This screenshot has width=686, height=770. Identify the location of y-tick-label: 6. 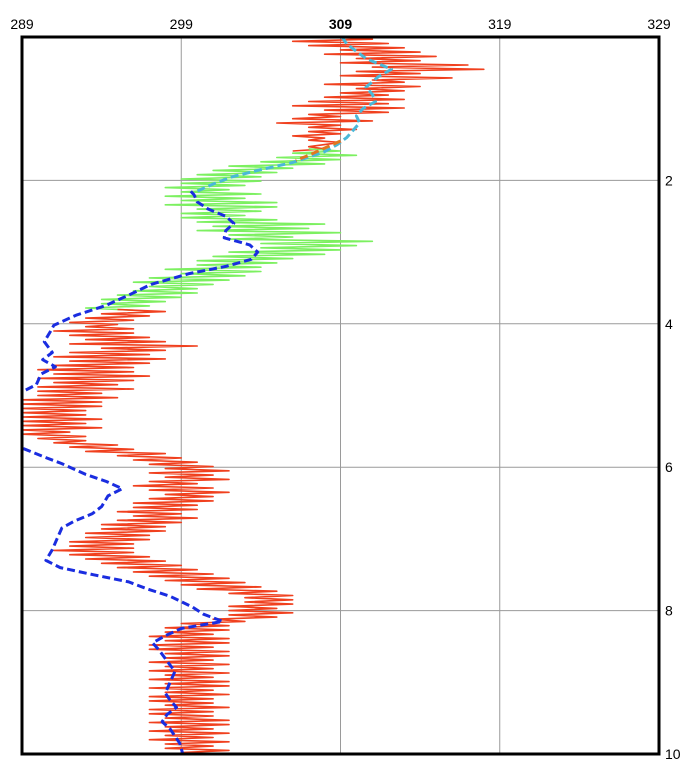
(669, 467).